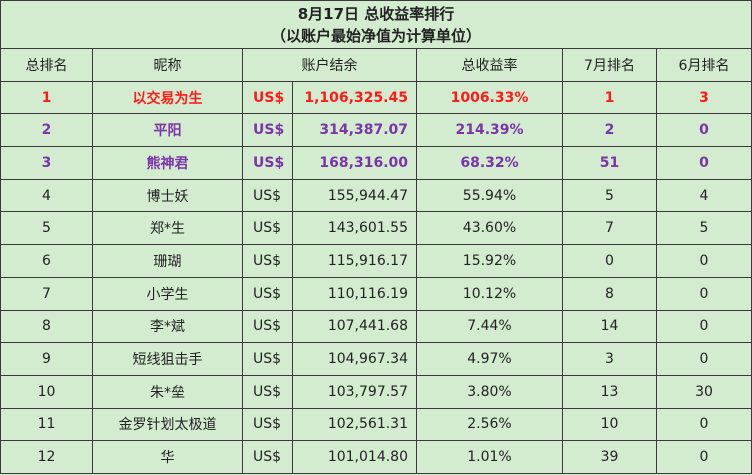 Image resolution: width=752 pixels, height=475 pixels. I want to click on table-row: 3 熊神君 US$ 168,316.00 68.32% 51 0, so click(376, 163).